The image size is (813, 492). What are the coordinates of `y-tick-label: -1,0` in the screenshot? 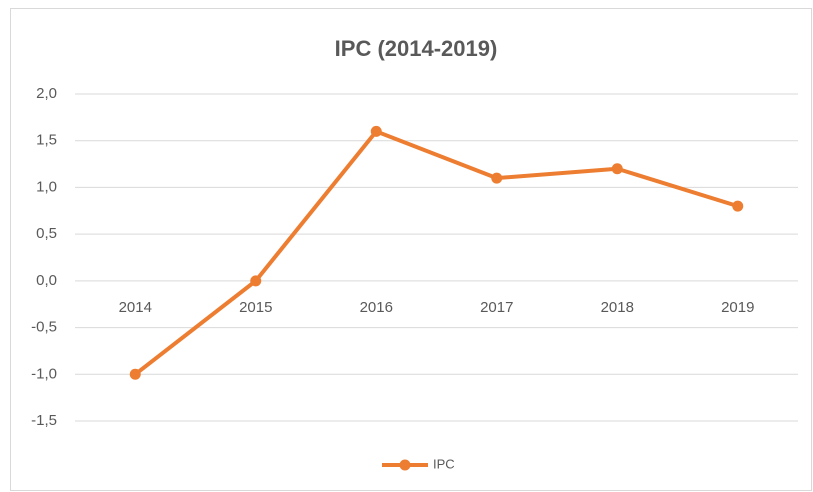 It's located at (44, 373).